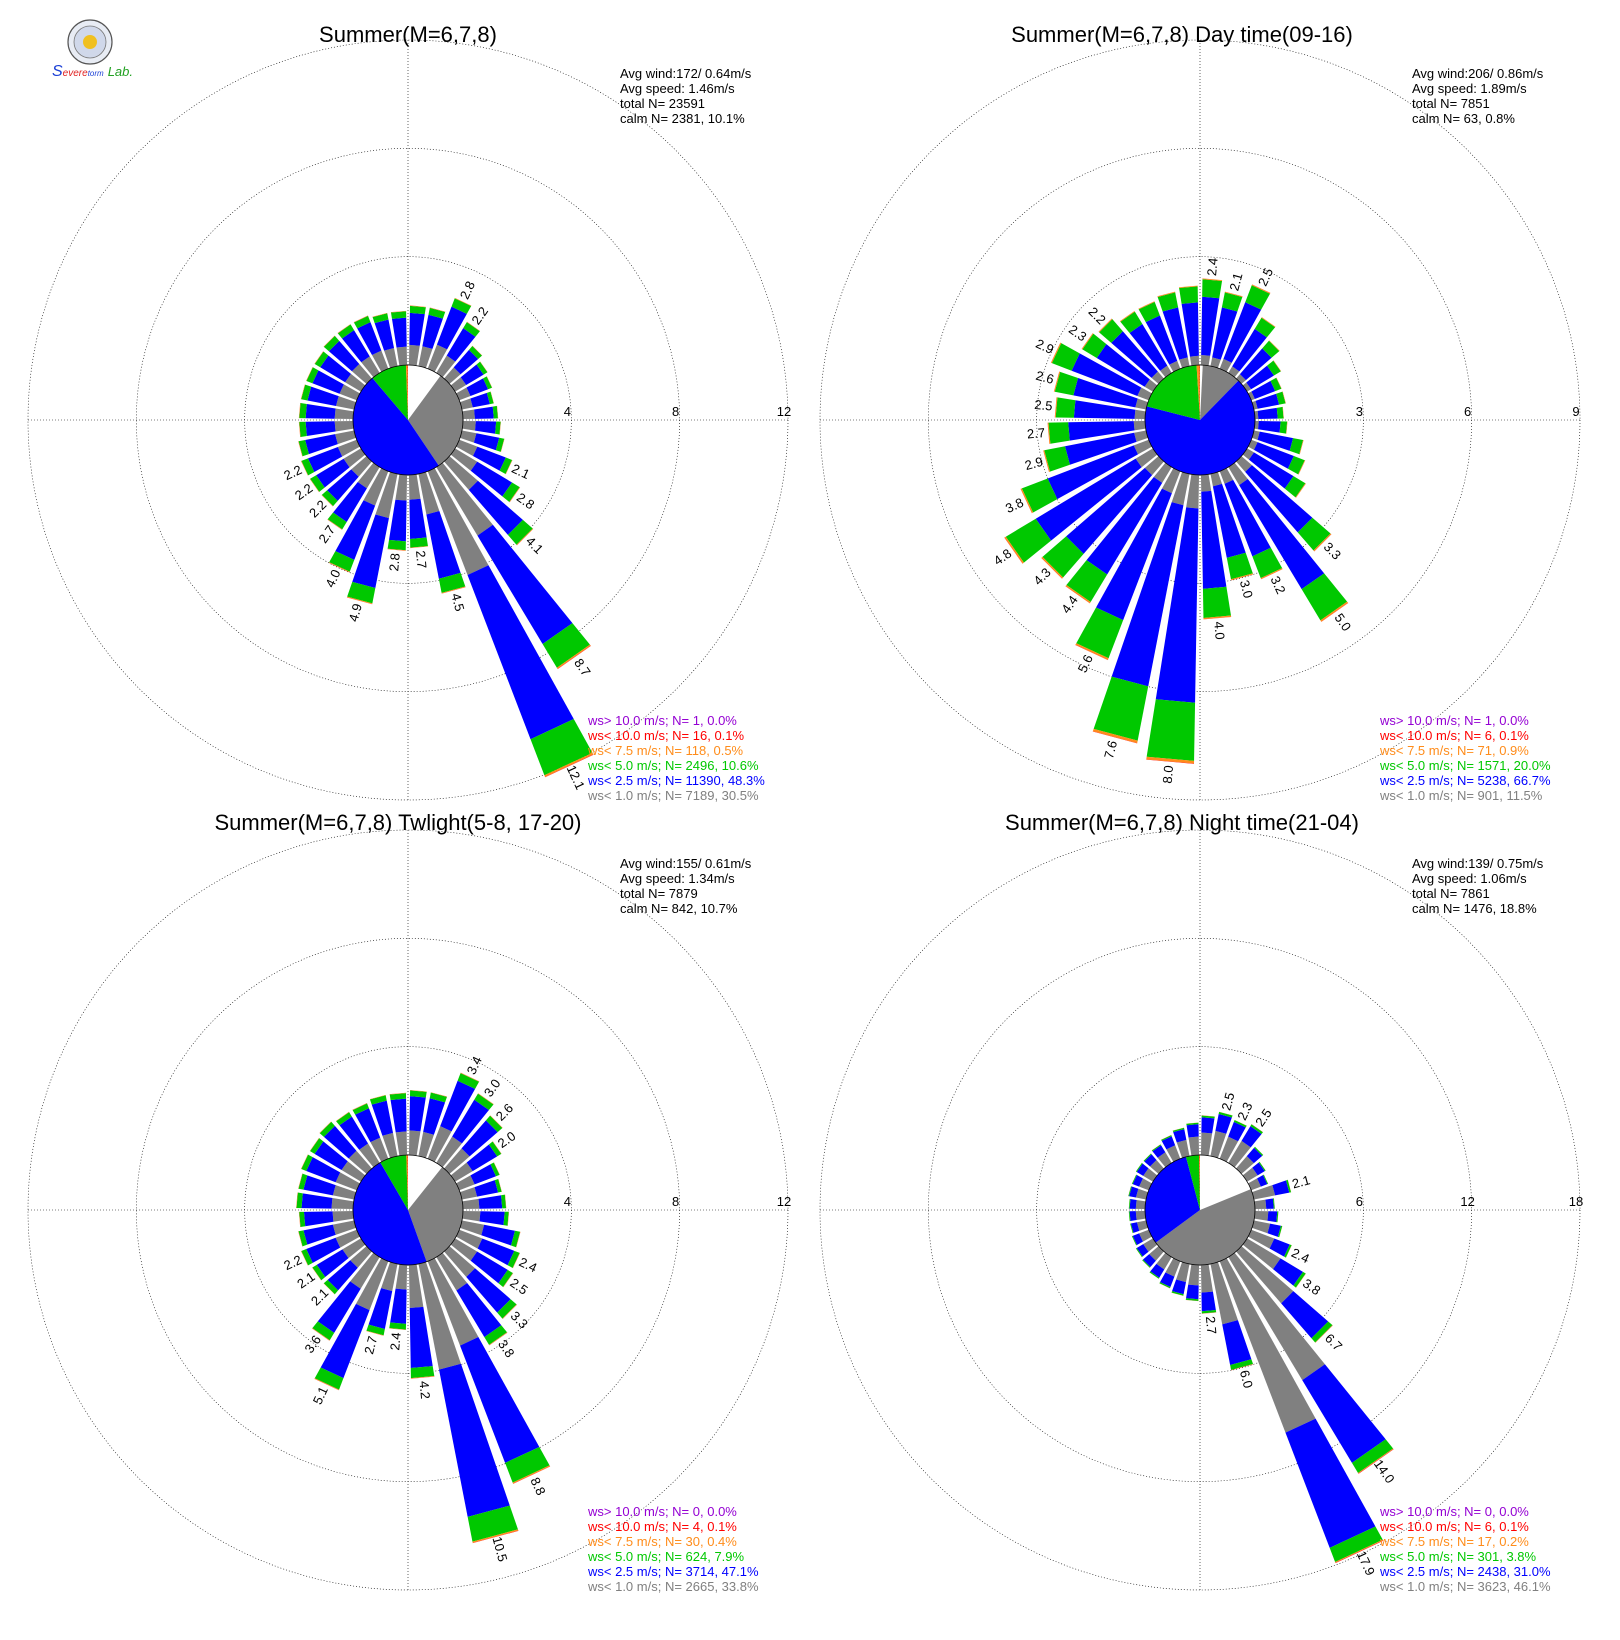  I want to click on legend-value: 1, 0.0%, so click(713, 720).